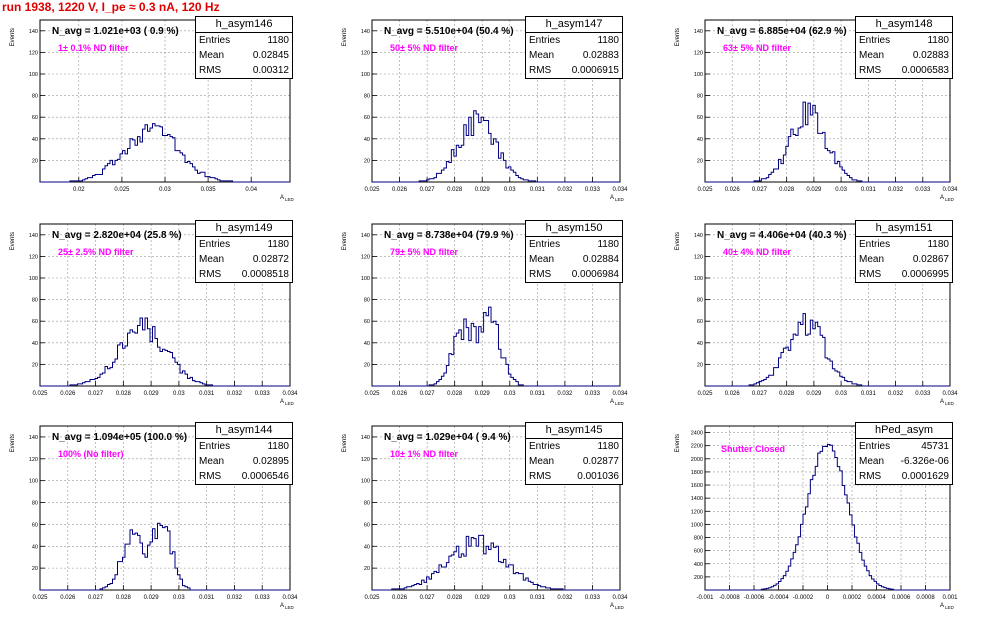  I want to click on histogram-name: h_asym149, so click(244, 229).